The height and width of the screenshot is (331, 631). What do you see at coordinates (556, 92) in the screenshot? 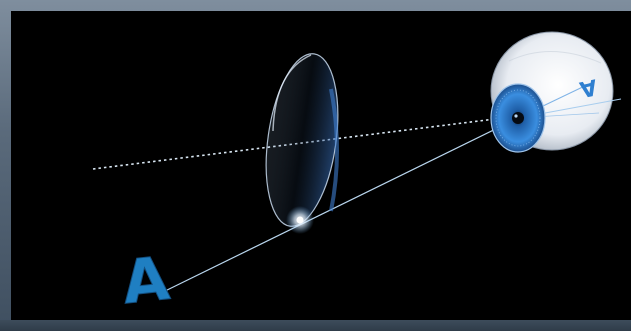
I see `eye` at bounding box center [556, 92].